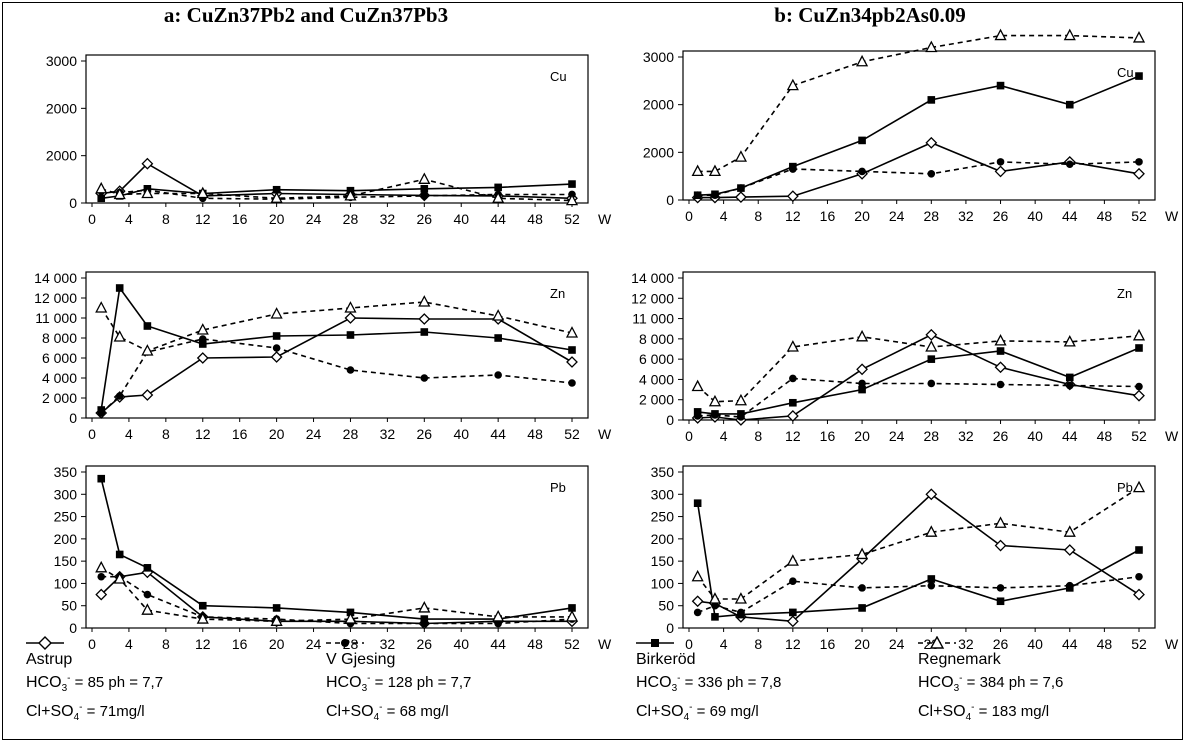 The image size is (1187, 744). What do you see at coordinates (85, 712) in the screenshot?
I see `legend-cl-astrup: Cl+SO4- = 71mg/l` at bounding box center [85, 712].